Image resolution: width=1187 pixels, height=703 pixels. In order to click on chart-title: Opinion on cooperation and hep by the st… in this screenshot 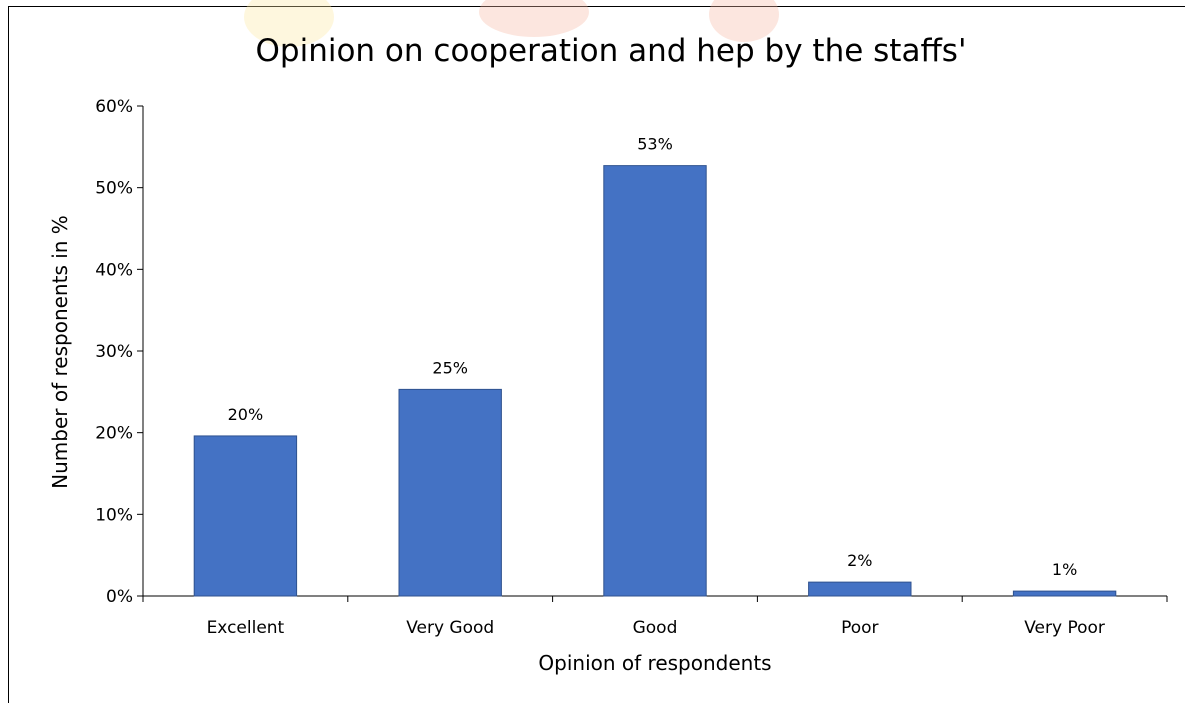, I will do `click(611, 51)`.